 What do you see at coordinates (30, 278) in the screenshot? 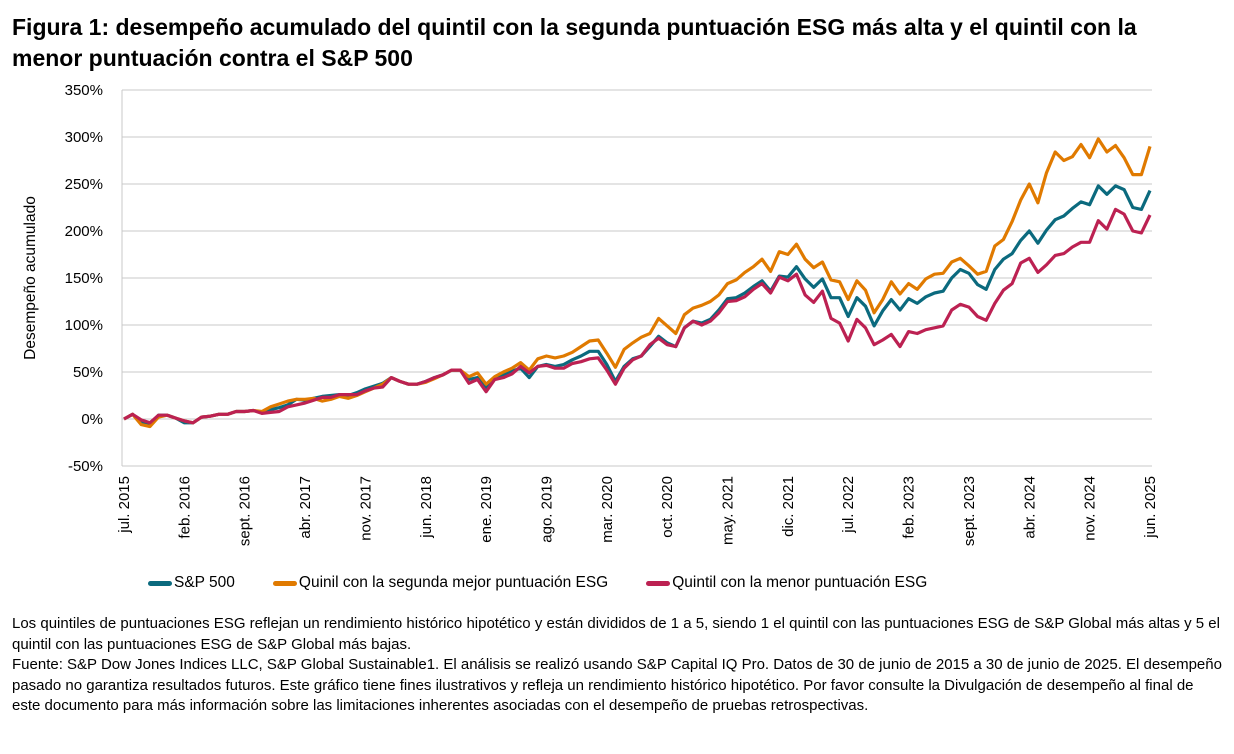
I see `y-axis-label: Desempeño acumulado` at bounding box center [30, 278].